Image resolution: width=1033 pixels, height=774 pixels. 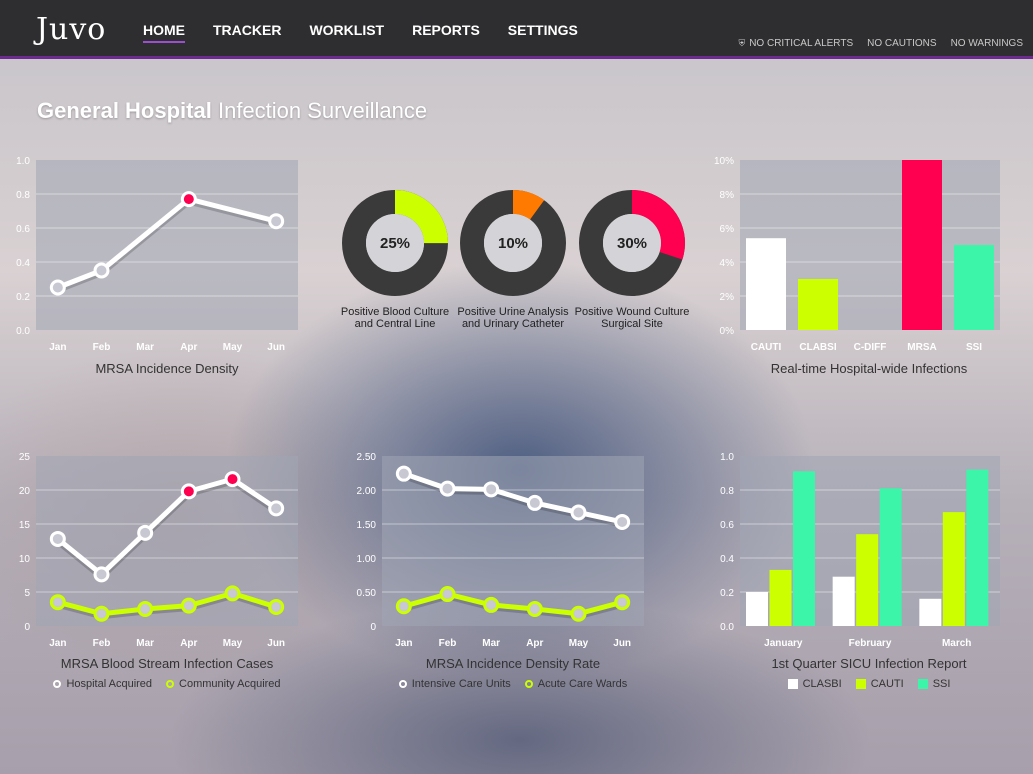 I want to click on donut-chart: 10%, so click(x=513, y=243).